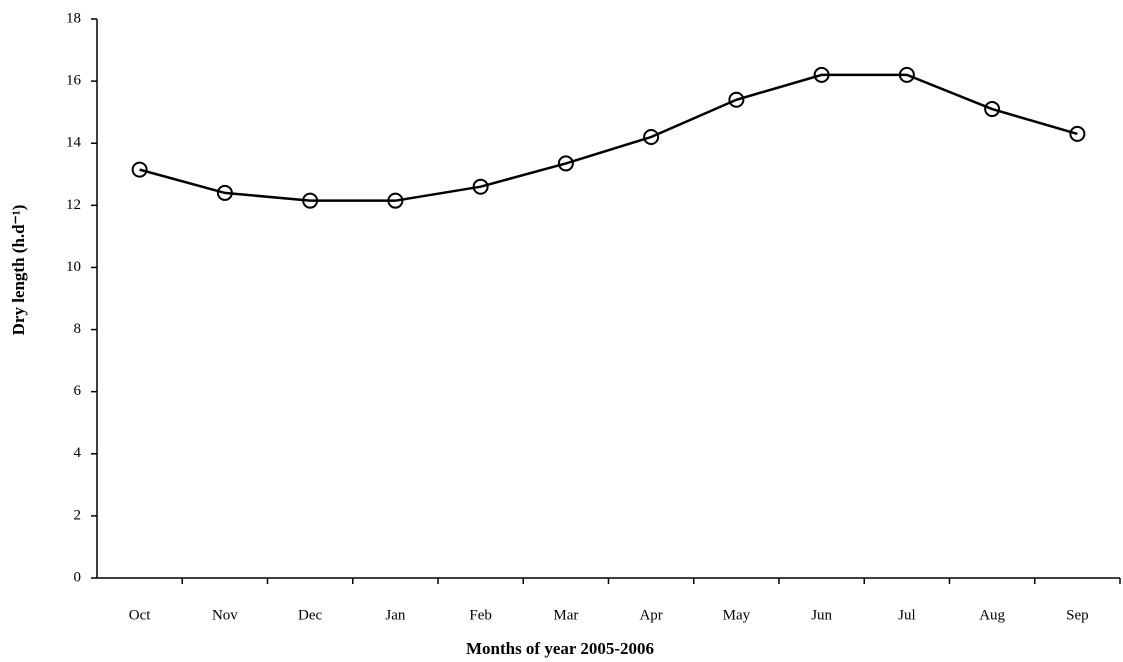 The height and width of the screenshot is (662, 1123). Describe the element at coordinates (73, 18) in the screenshot. I see `y-tick-label: 18` at that location.